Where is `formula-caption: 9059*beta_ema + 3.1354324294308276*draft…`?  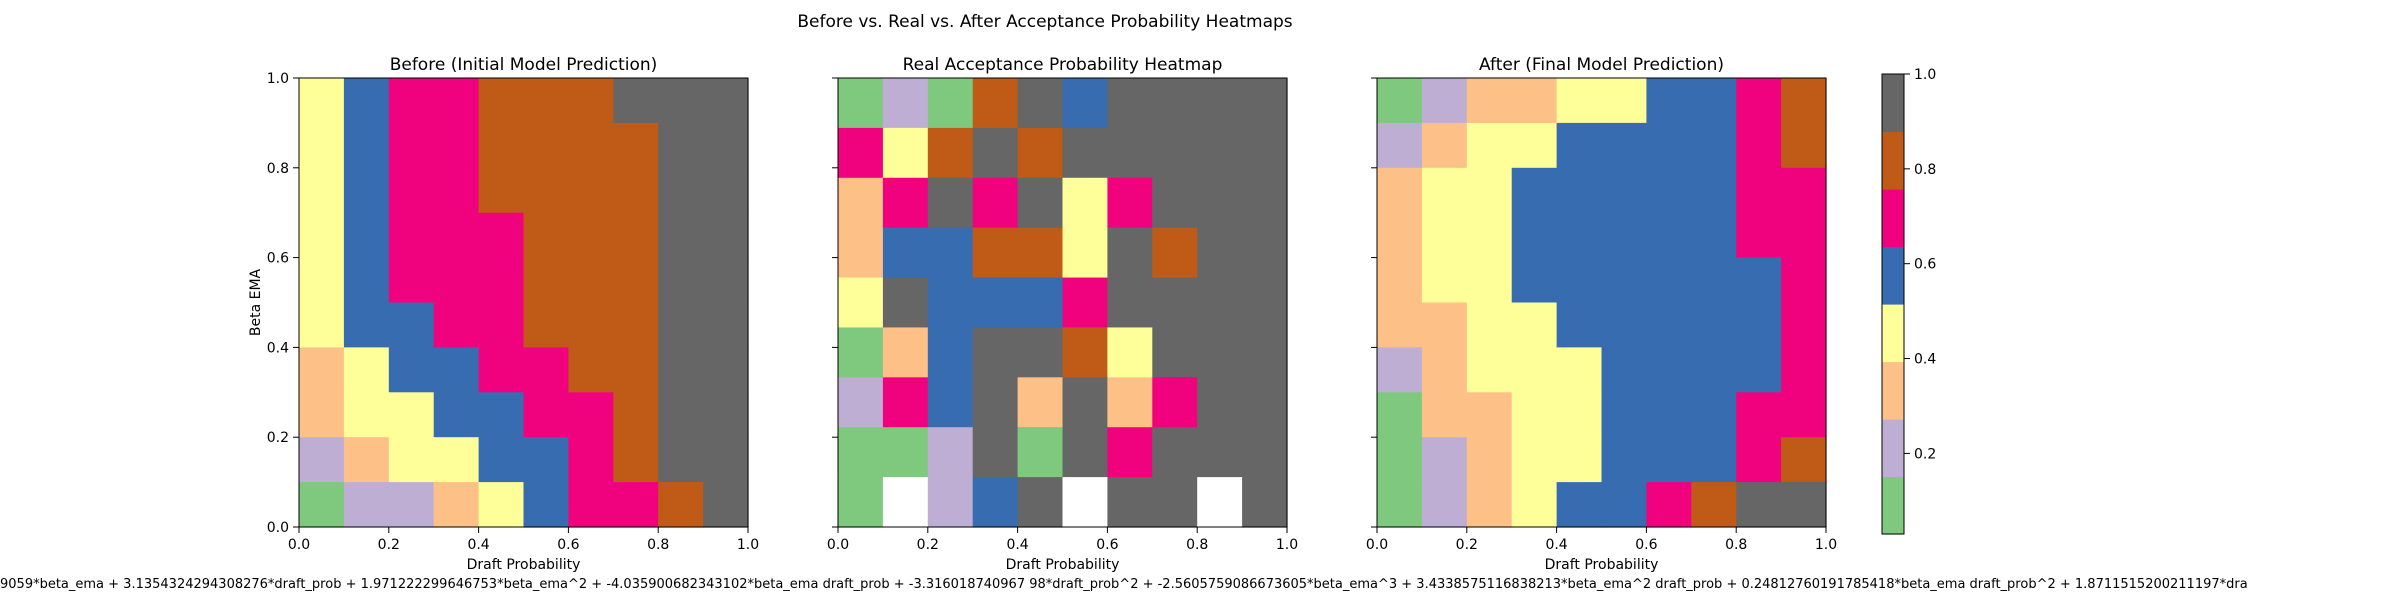 formula-caption: 9059*beta_ema + 3.1354324294308276*draft… is located at coordinates (1124, 584).